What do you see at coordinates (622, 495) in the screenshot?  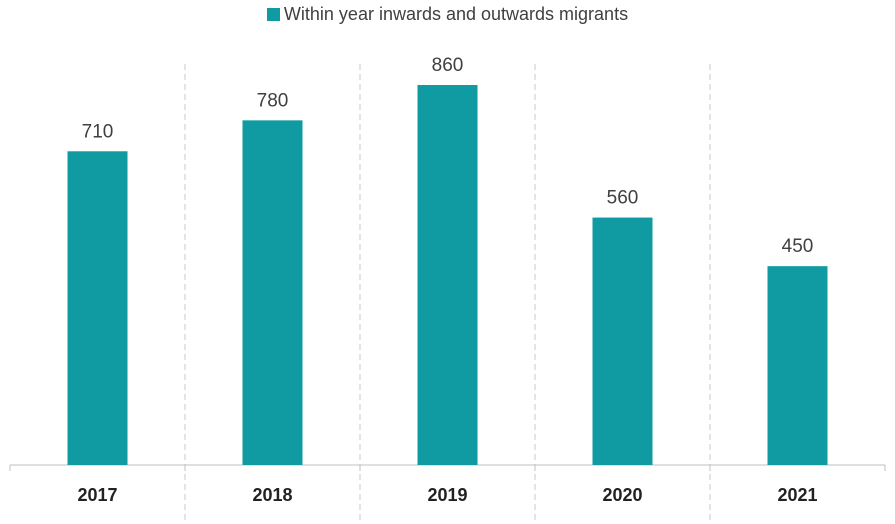 I see `x-tick-label-2020: 2020` at bounding box center [622, 495].